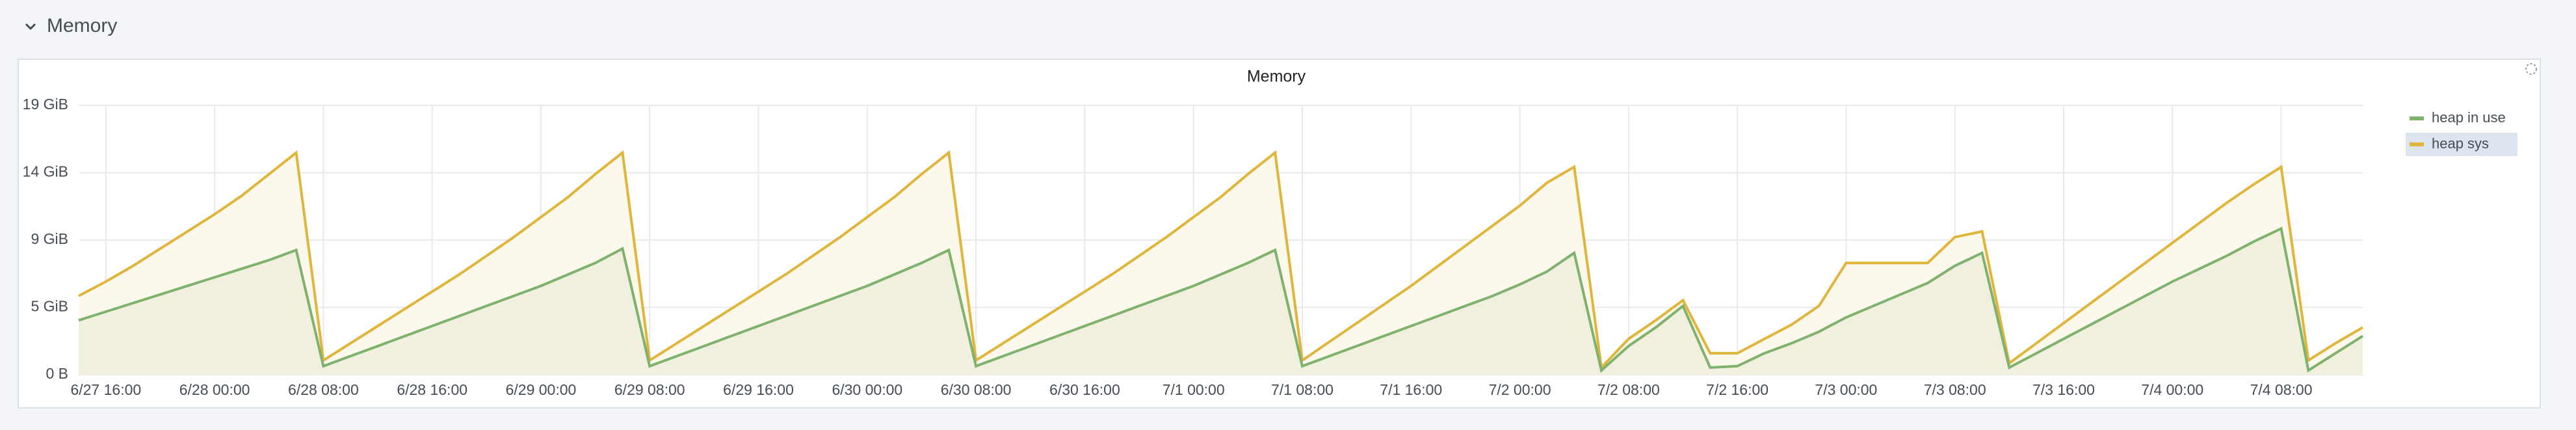 This screenshot has width=2576, height=430. I want to click on x-tick-label: 7/3 00:00, so click(1846, 390).